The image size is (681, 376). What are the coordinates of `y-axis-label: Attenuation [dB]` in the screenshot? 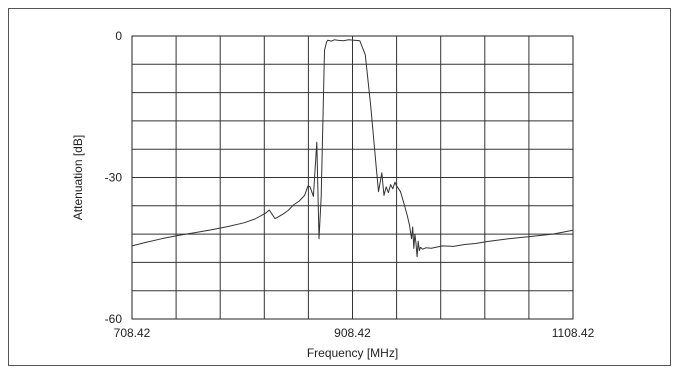 It's located at (78, 177).